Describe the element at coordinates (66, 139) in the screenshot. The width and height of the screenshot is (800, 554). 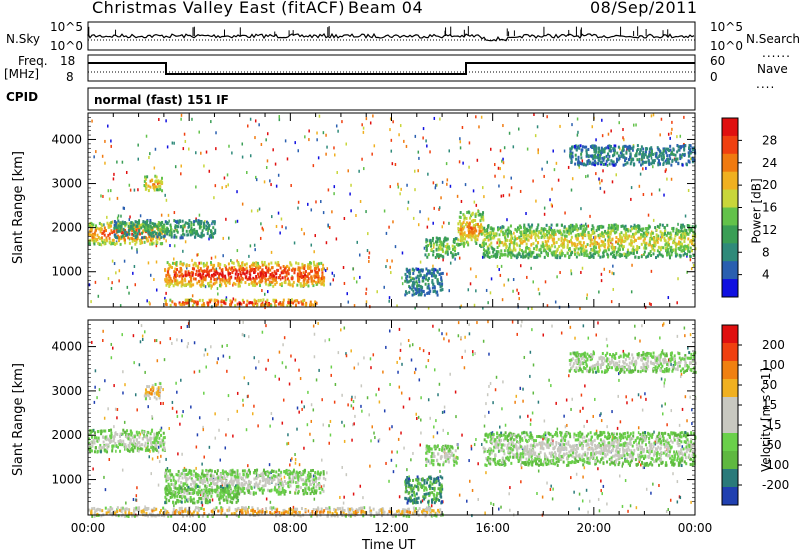
I see `y-tick-label: 4000` at that location.